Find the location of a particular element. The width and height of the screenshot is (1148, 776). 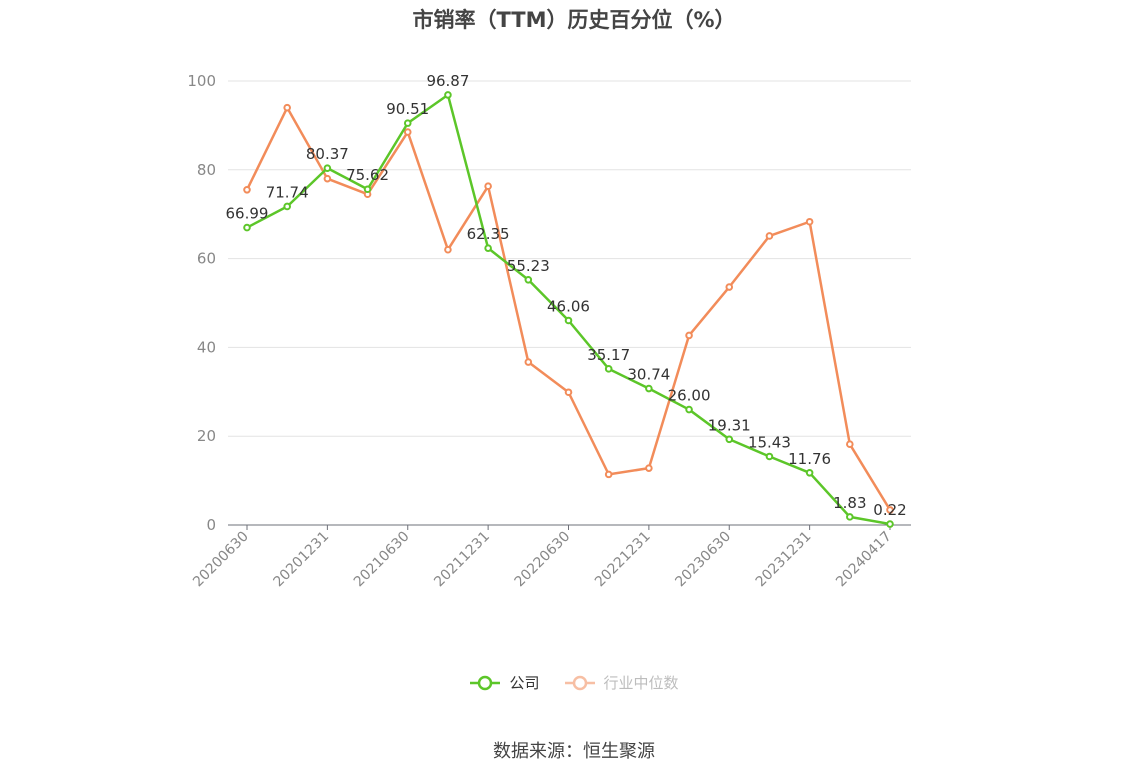

data-label: 30.74 is located at coordinates (648, 375).